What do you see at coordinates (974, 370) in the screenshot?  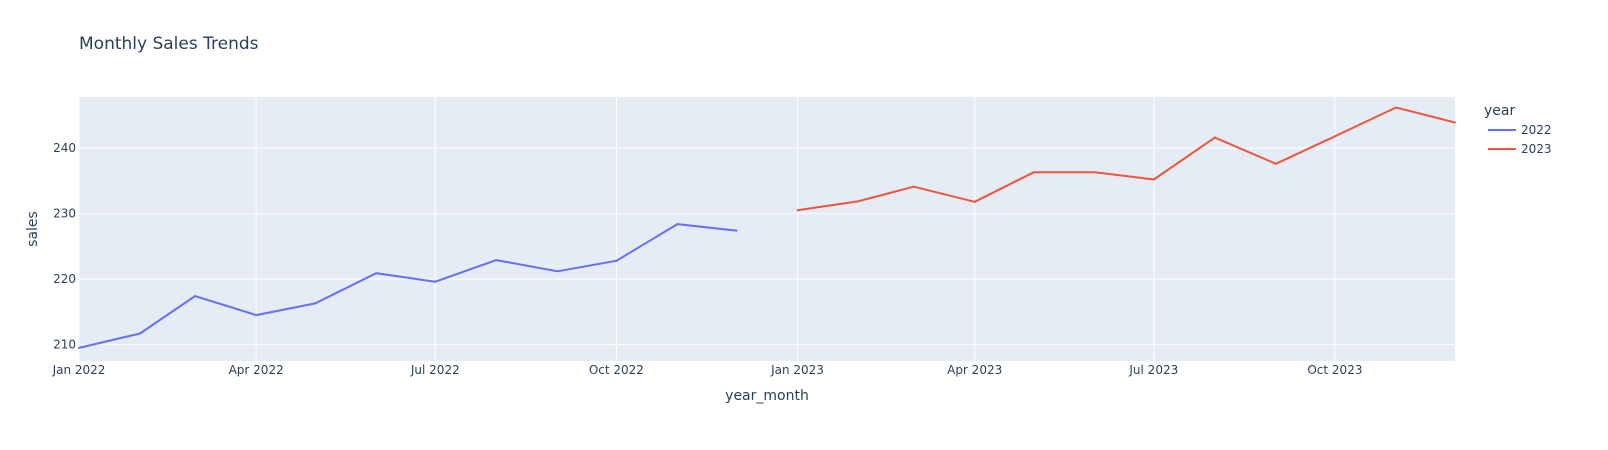 I see `x-tick-label: Apr 2023` at bounding box center [974, 370].